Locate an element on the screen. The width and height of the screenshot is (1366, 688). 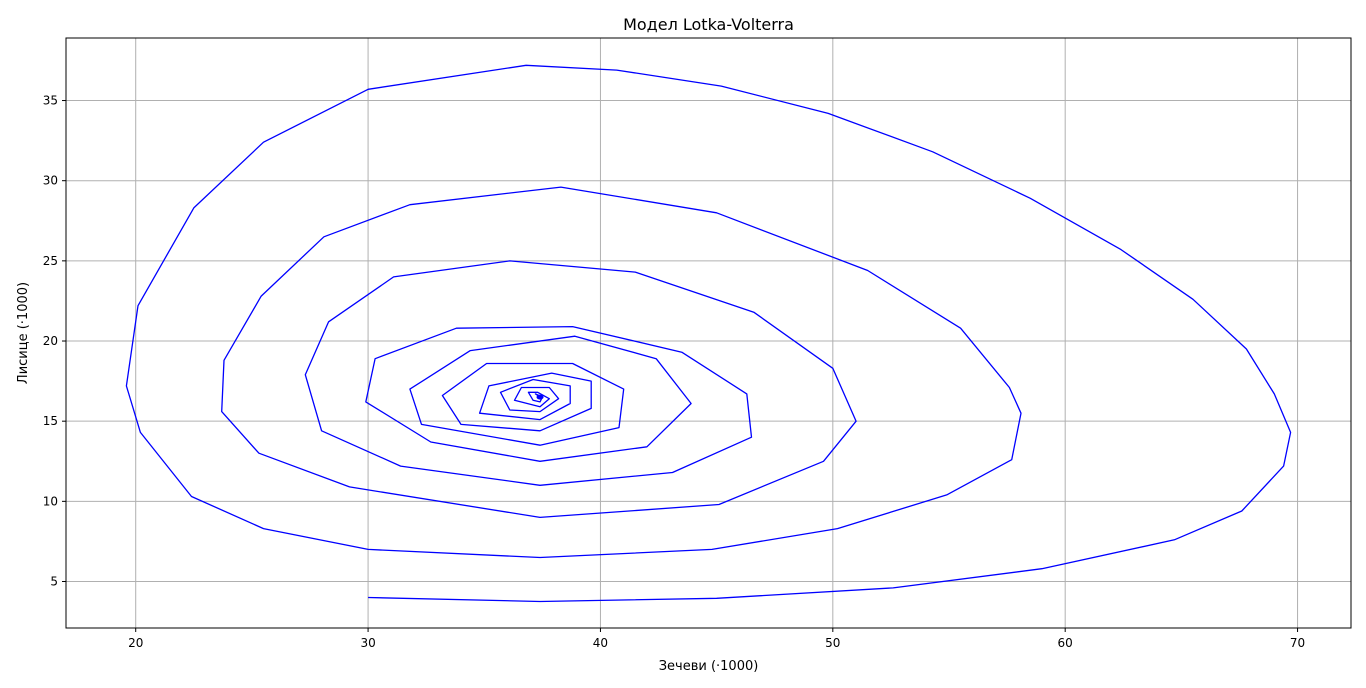
equilibrium-point is located at coordinates (540, 397).